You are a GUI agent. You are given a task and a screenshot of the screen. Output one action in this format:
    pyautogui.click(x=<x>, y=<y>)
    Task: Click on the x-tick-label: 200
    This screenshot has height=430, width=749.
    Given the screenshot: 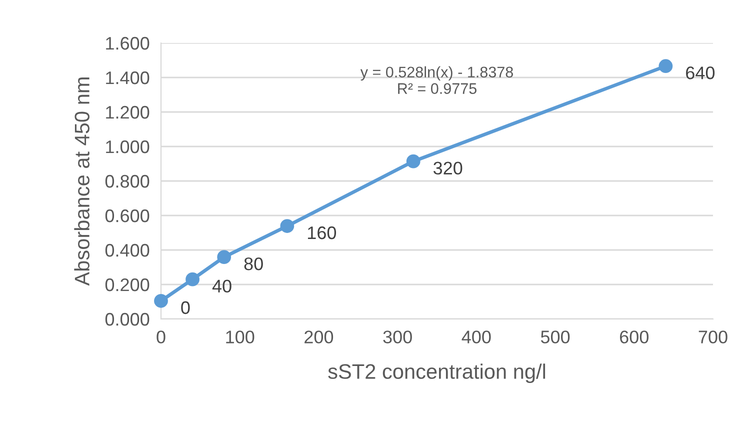 What is the action you would take?
    pyautogui.click(x=319, y=337)
    